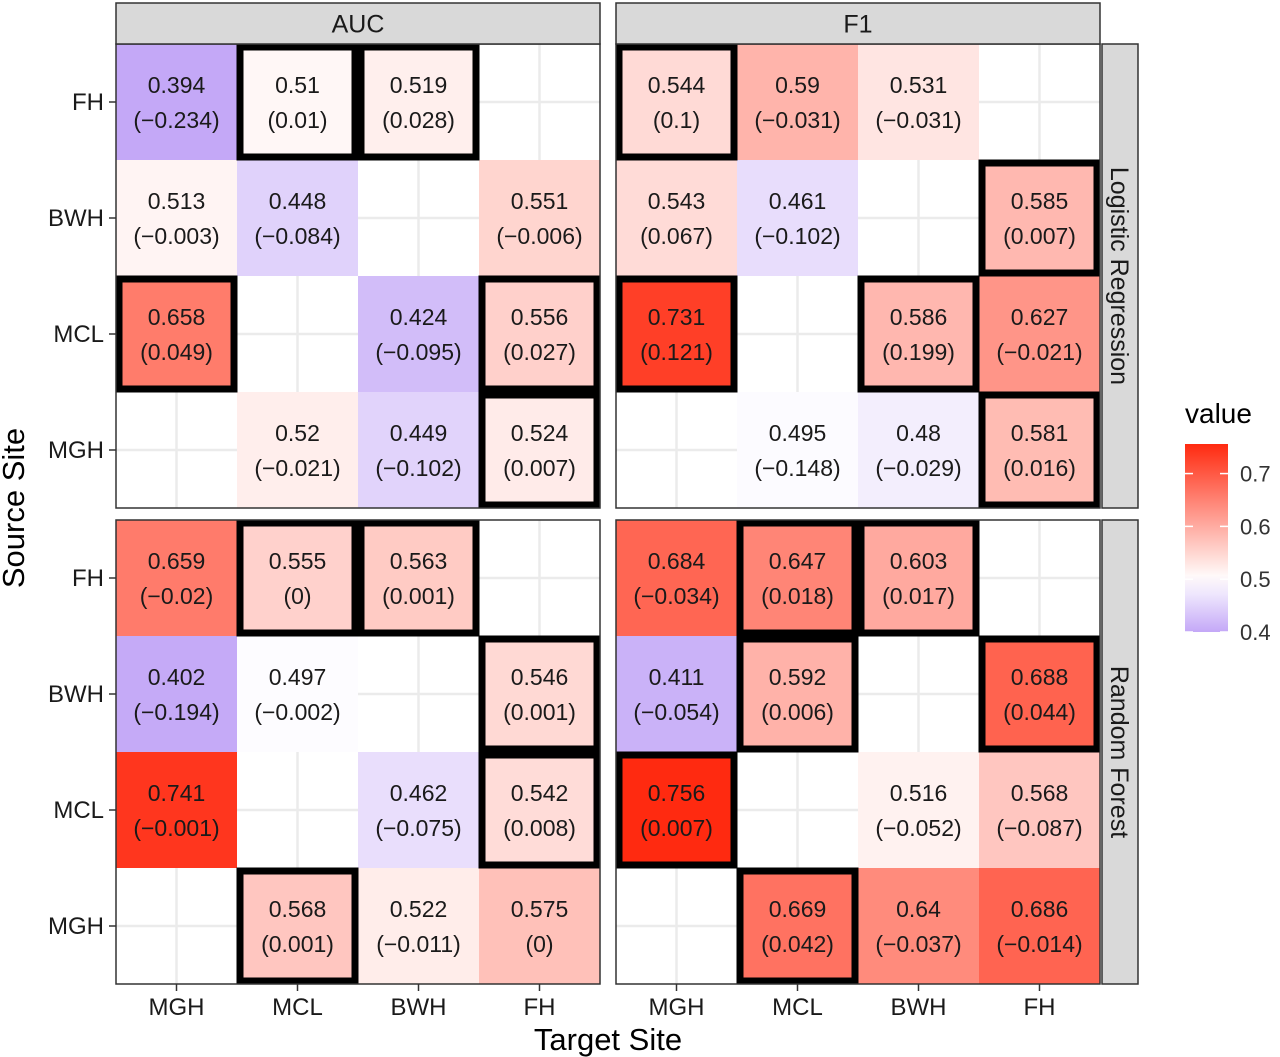  I want to click on data-label-value: 0.563, so click(419, 561).